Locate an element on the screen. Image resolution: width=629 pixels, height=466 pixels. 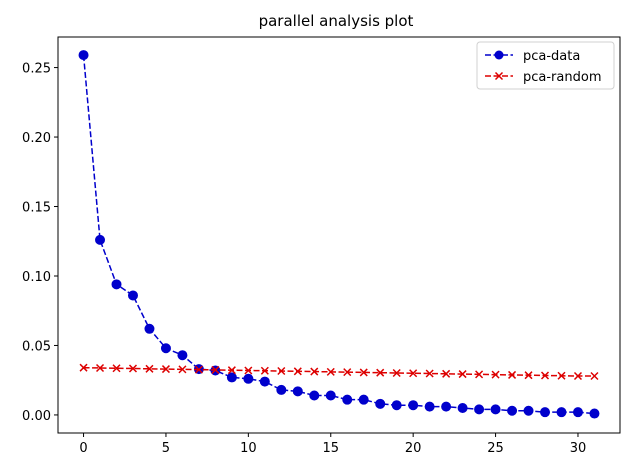
x-tick-label: 20 is located at coordinates (413, 448).